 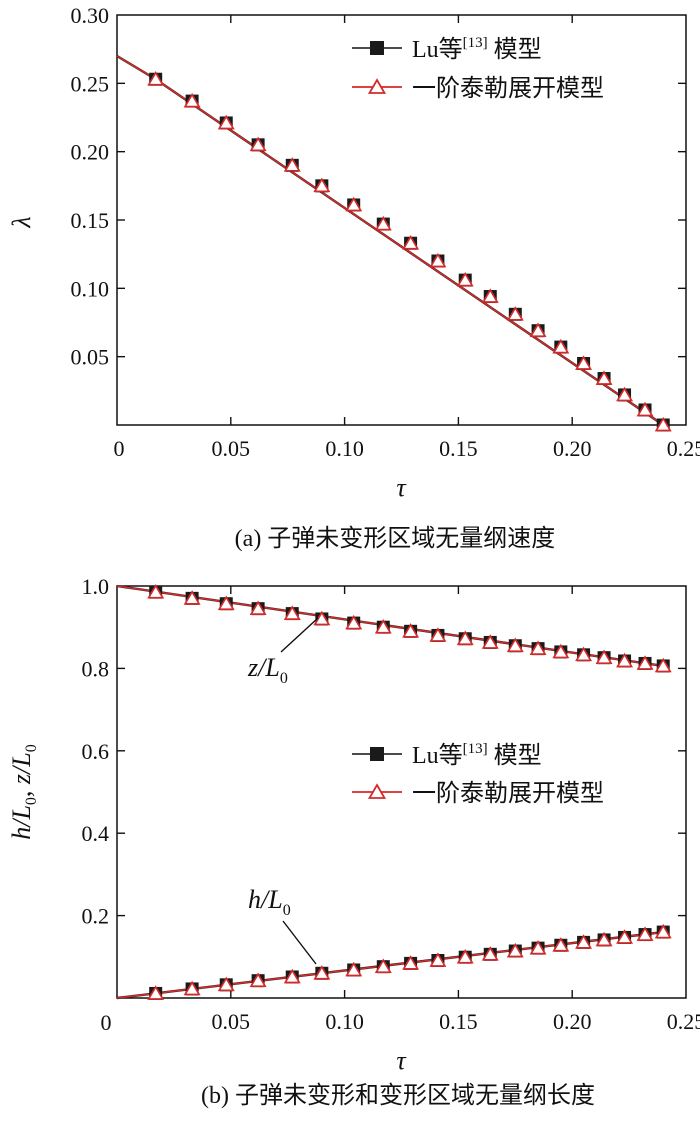 I want to click on b-x-tick-labels: 0.05 0.10 0.15 0.20 0.25, so click(x=456, y=1021).